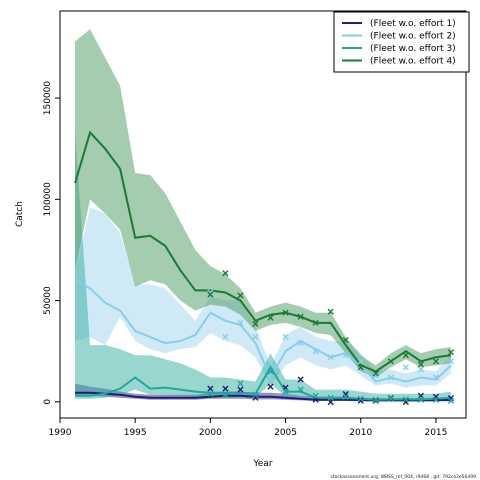  What do you see at coordinates (48, 98) in the screenshot?
I see `y-tick-label: 150000` at bounding box center [48, 98].